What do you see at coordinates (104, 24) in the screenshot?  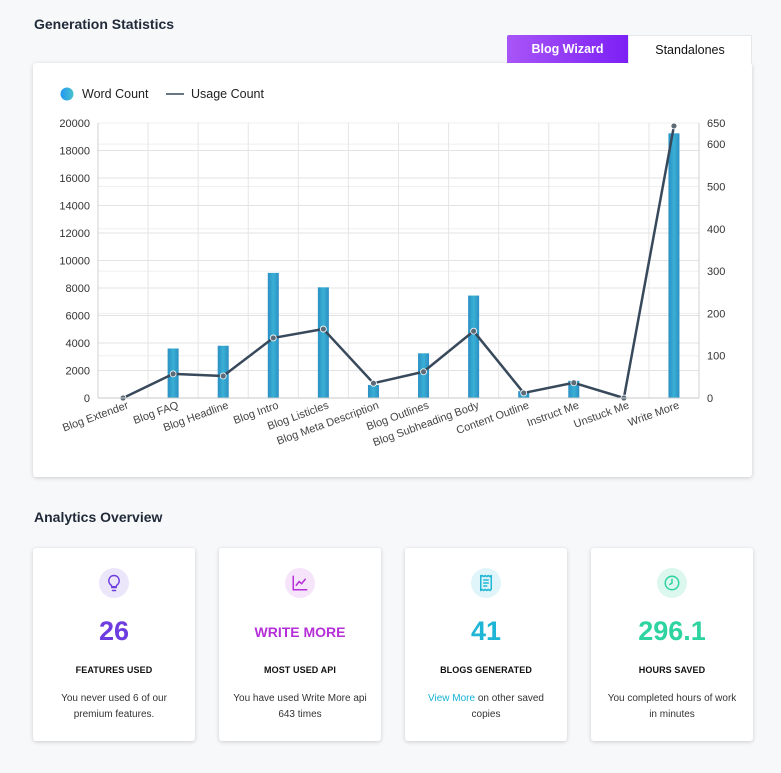 I see `generation-statistics-title: Generation Statistics` at bounding box center [104, 24].